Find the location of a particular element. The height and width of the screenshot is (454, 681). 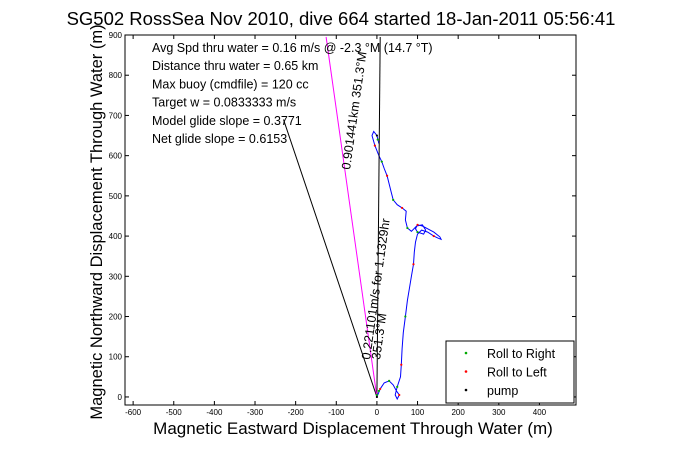

x-tick-label: -300 is located at coordinates (255, 412).